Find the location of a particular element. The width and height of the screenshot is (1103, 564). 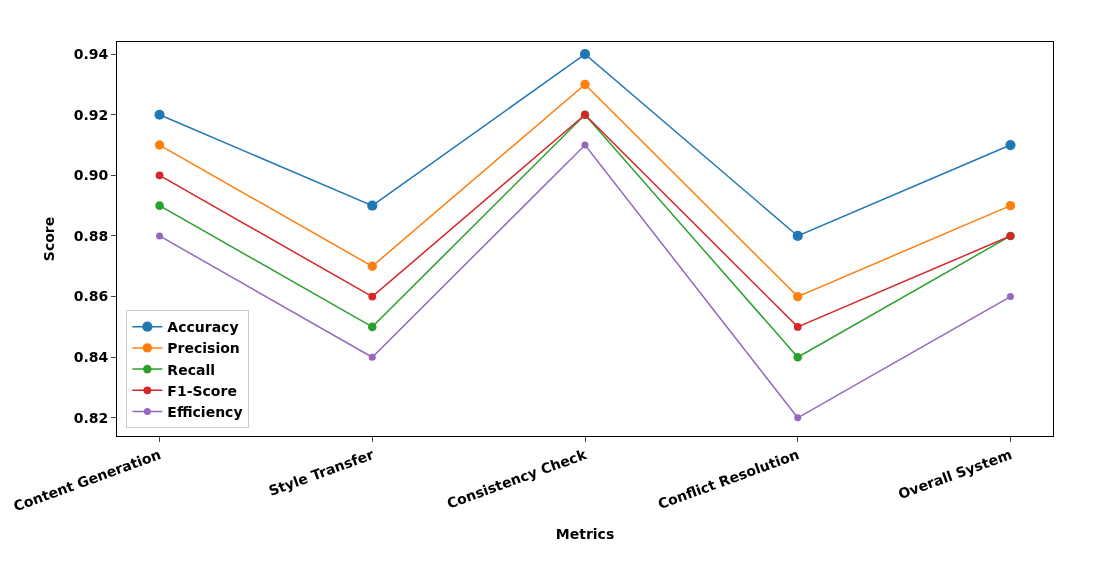

y-tick-label: 0.88 is located at coordinates (91, 235).